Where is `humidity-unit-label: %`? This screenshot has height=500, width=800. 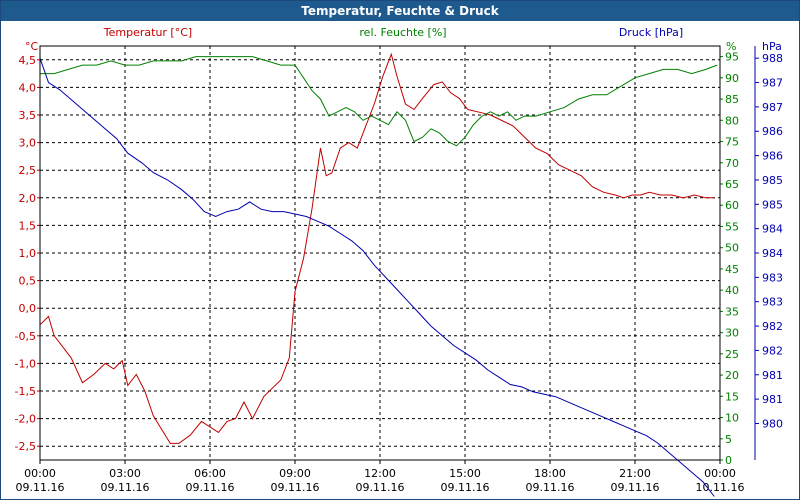
humidity-unit-label: % is located at coordinates (731, 46).